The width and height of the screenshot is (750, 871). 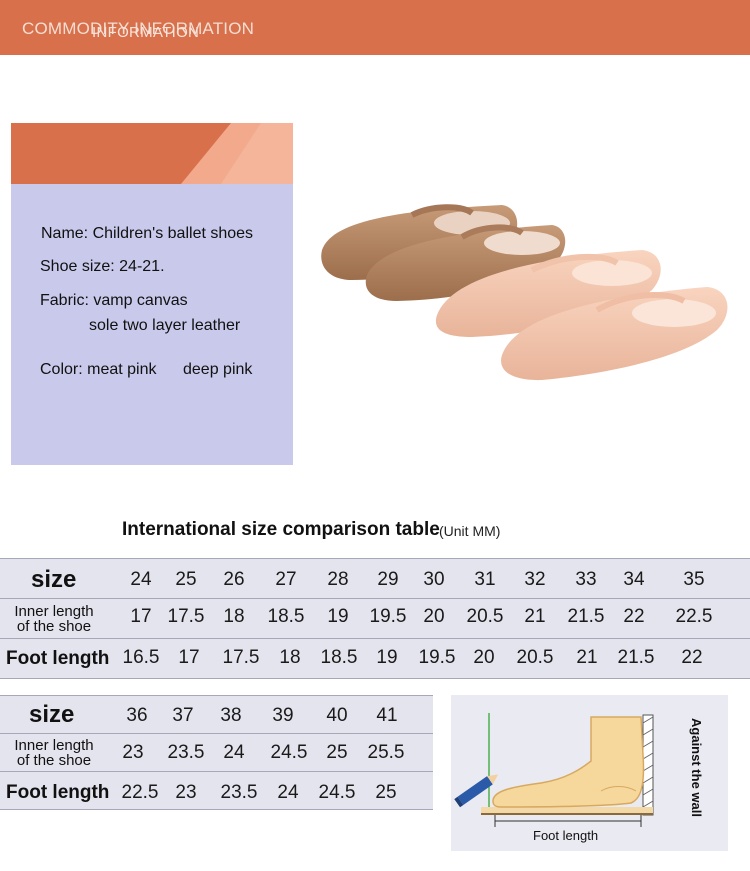 What do you see at coordinates (524, 292) in the screenshot?
I see `ballet-shoes-image` at bounding box center [524, 292].